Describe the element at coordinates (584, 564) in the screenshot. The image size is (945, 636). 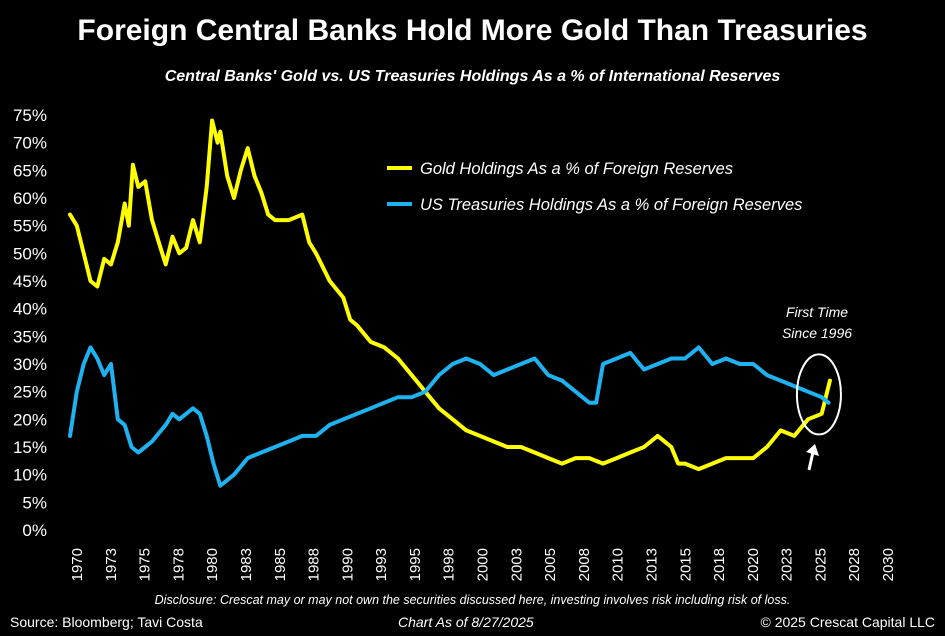
I see `x-tick-label: 2008` at that location.